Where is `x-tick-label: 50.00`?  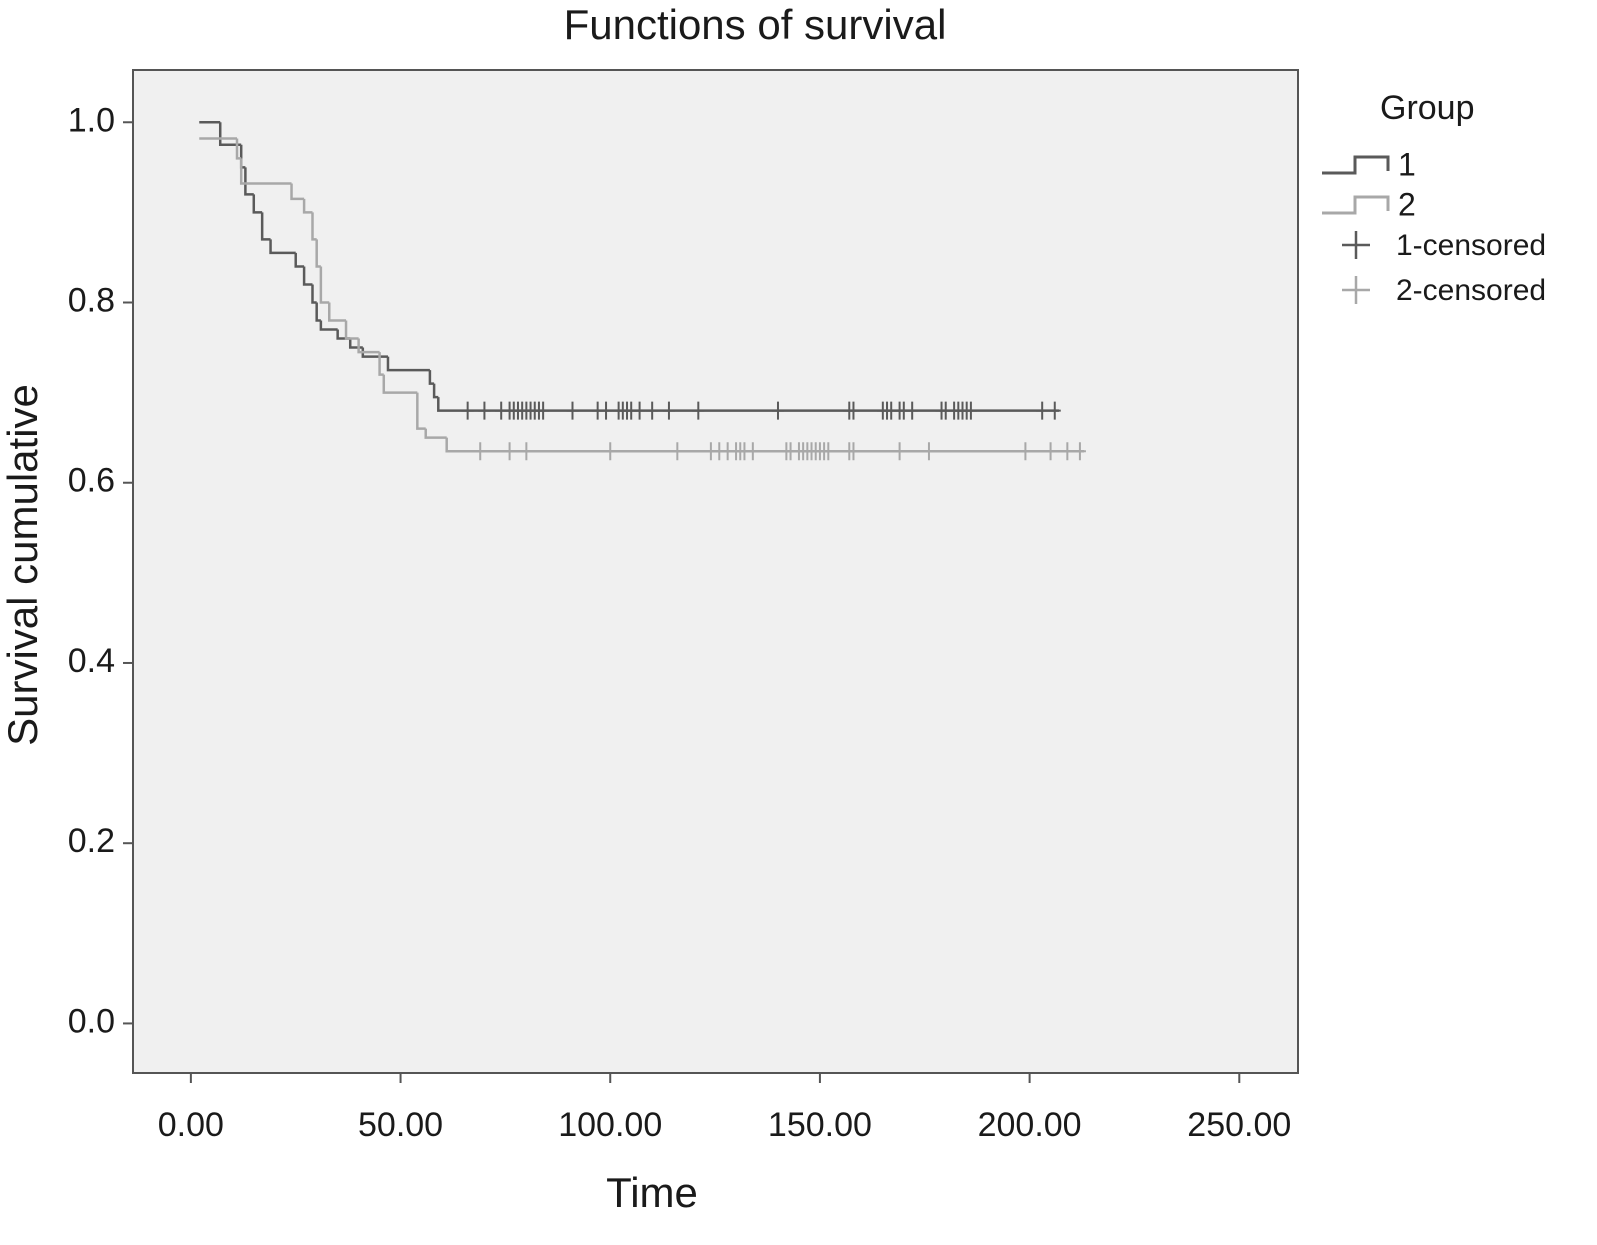
x-tick-label: 50.00 is located at coordinates (400, 1125).